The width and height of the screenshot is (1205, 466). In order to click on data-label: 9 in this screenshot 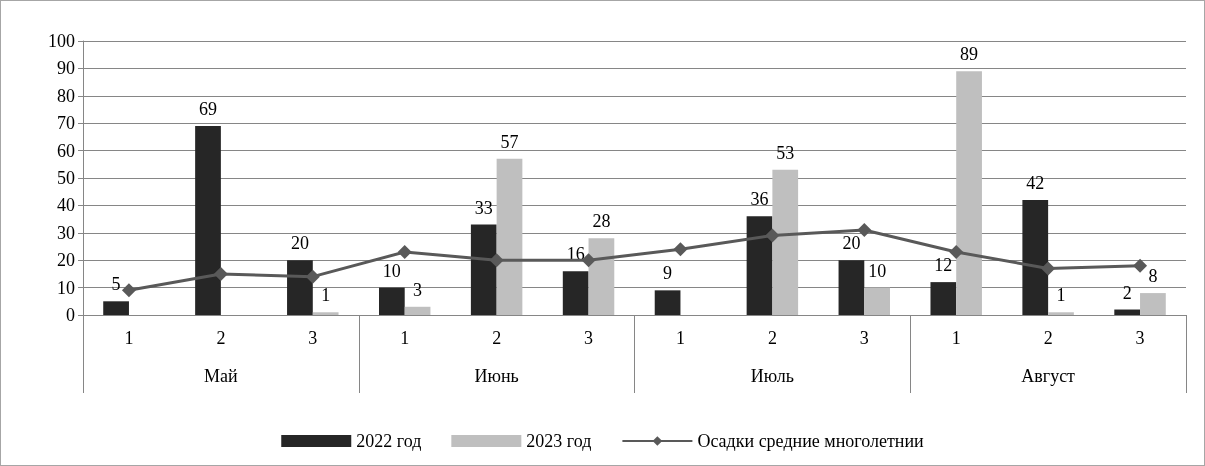, I will do `click(668, 273)`.